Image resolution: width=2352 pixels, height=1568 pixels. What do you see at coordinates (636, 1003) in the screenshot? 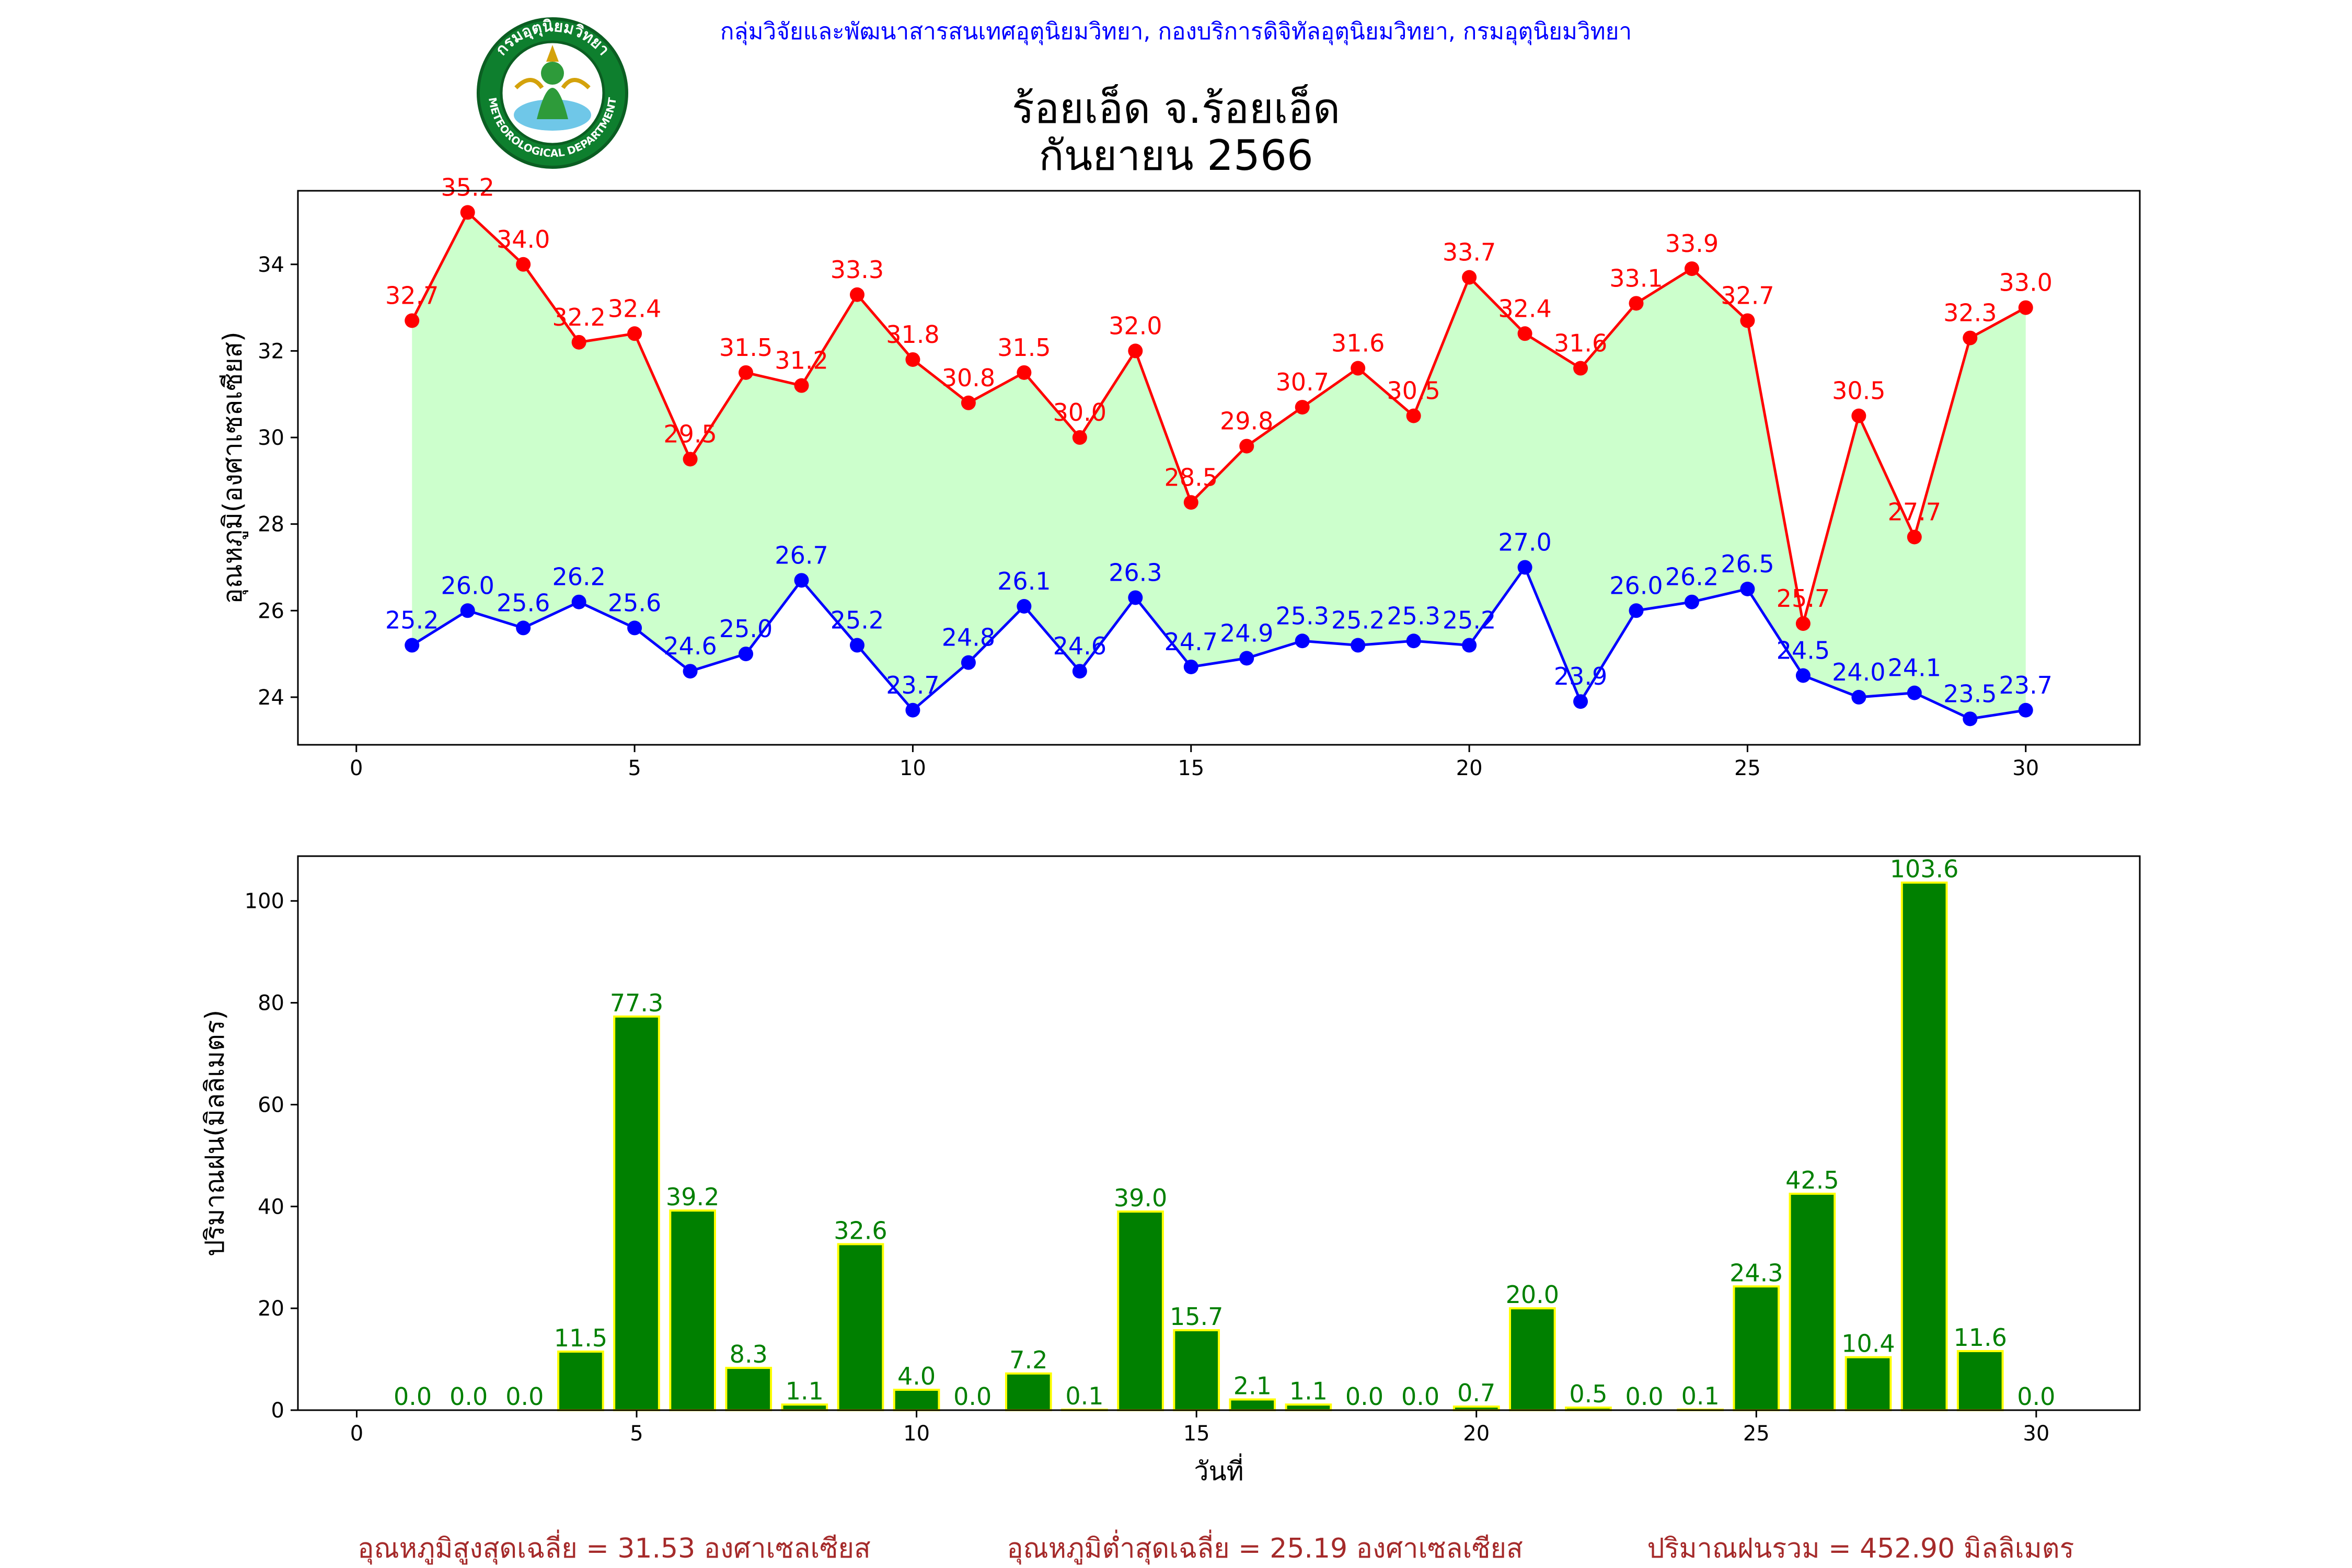
I see `rainfall-data-label: 77.3` at bounding box center [636, 1003].